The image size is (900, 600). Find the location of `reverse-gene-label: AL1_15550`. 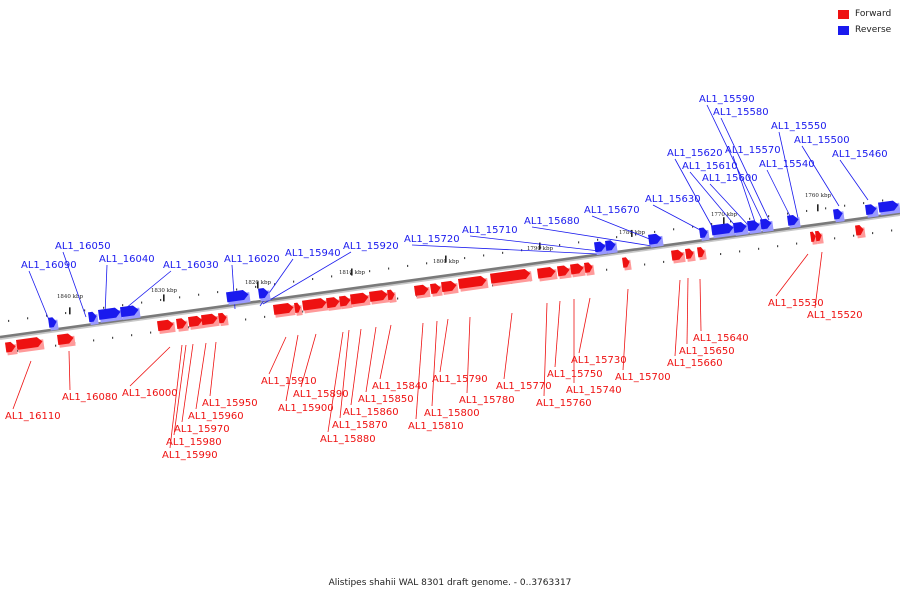

reverse-gene-label: AL1_15550 is located at coordinates (799, 126).